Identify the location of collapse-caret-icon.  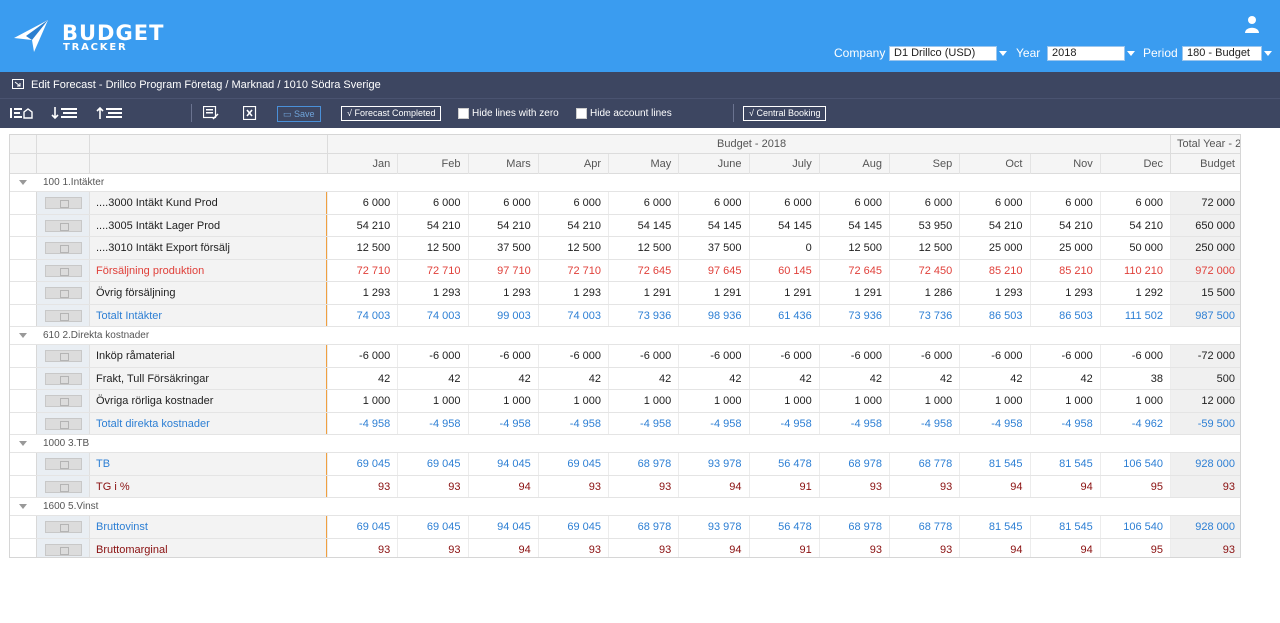
(23, 506).